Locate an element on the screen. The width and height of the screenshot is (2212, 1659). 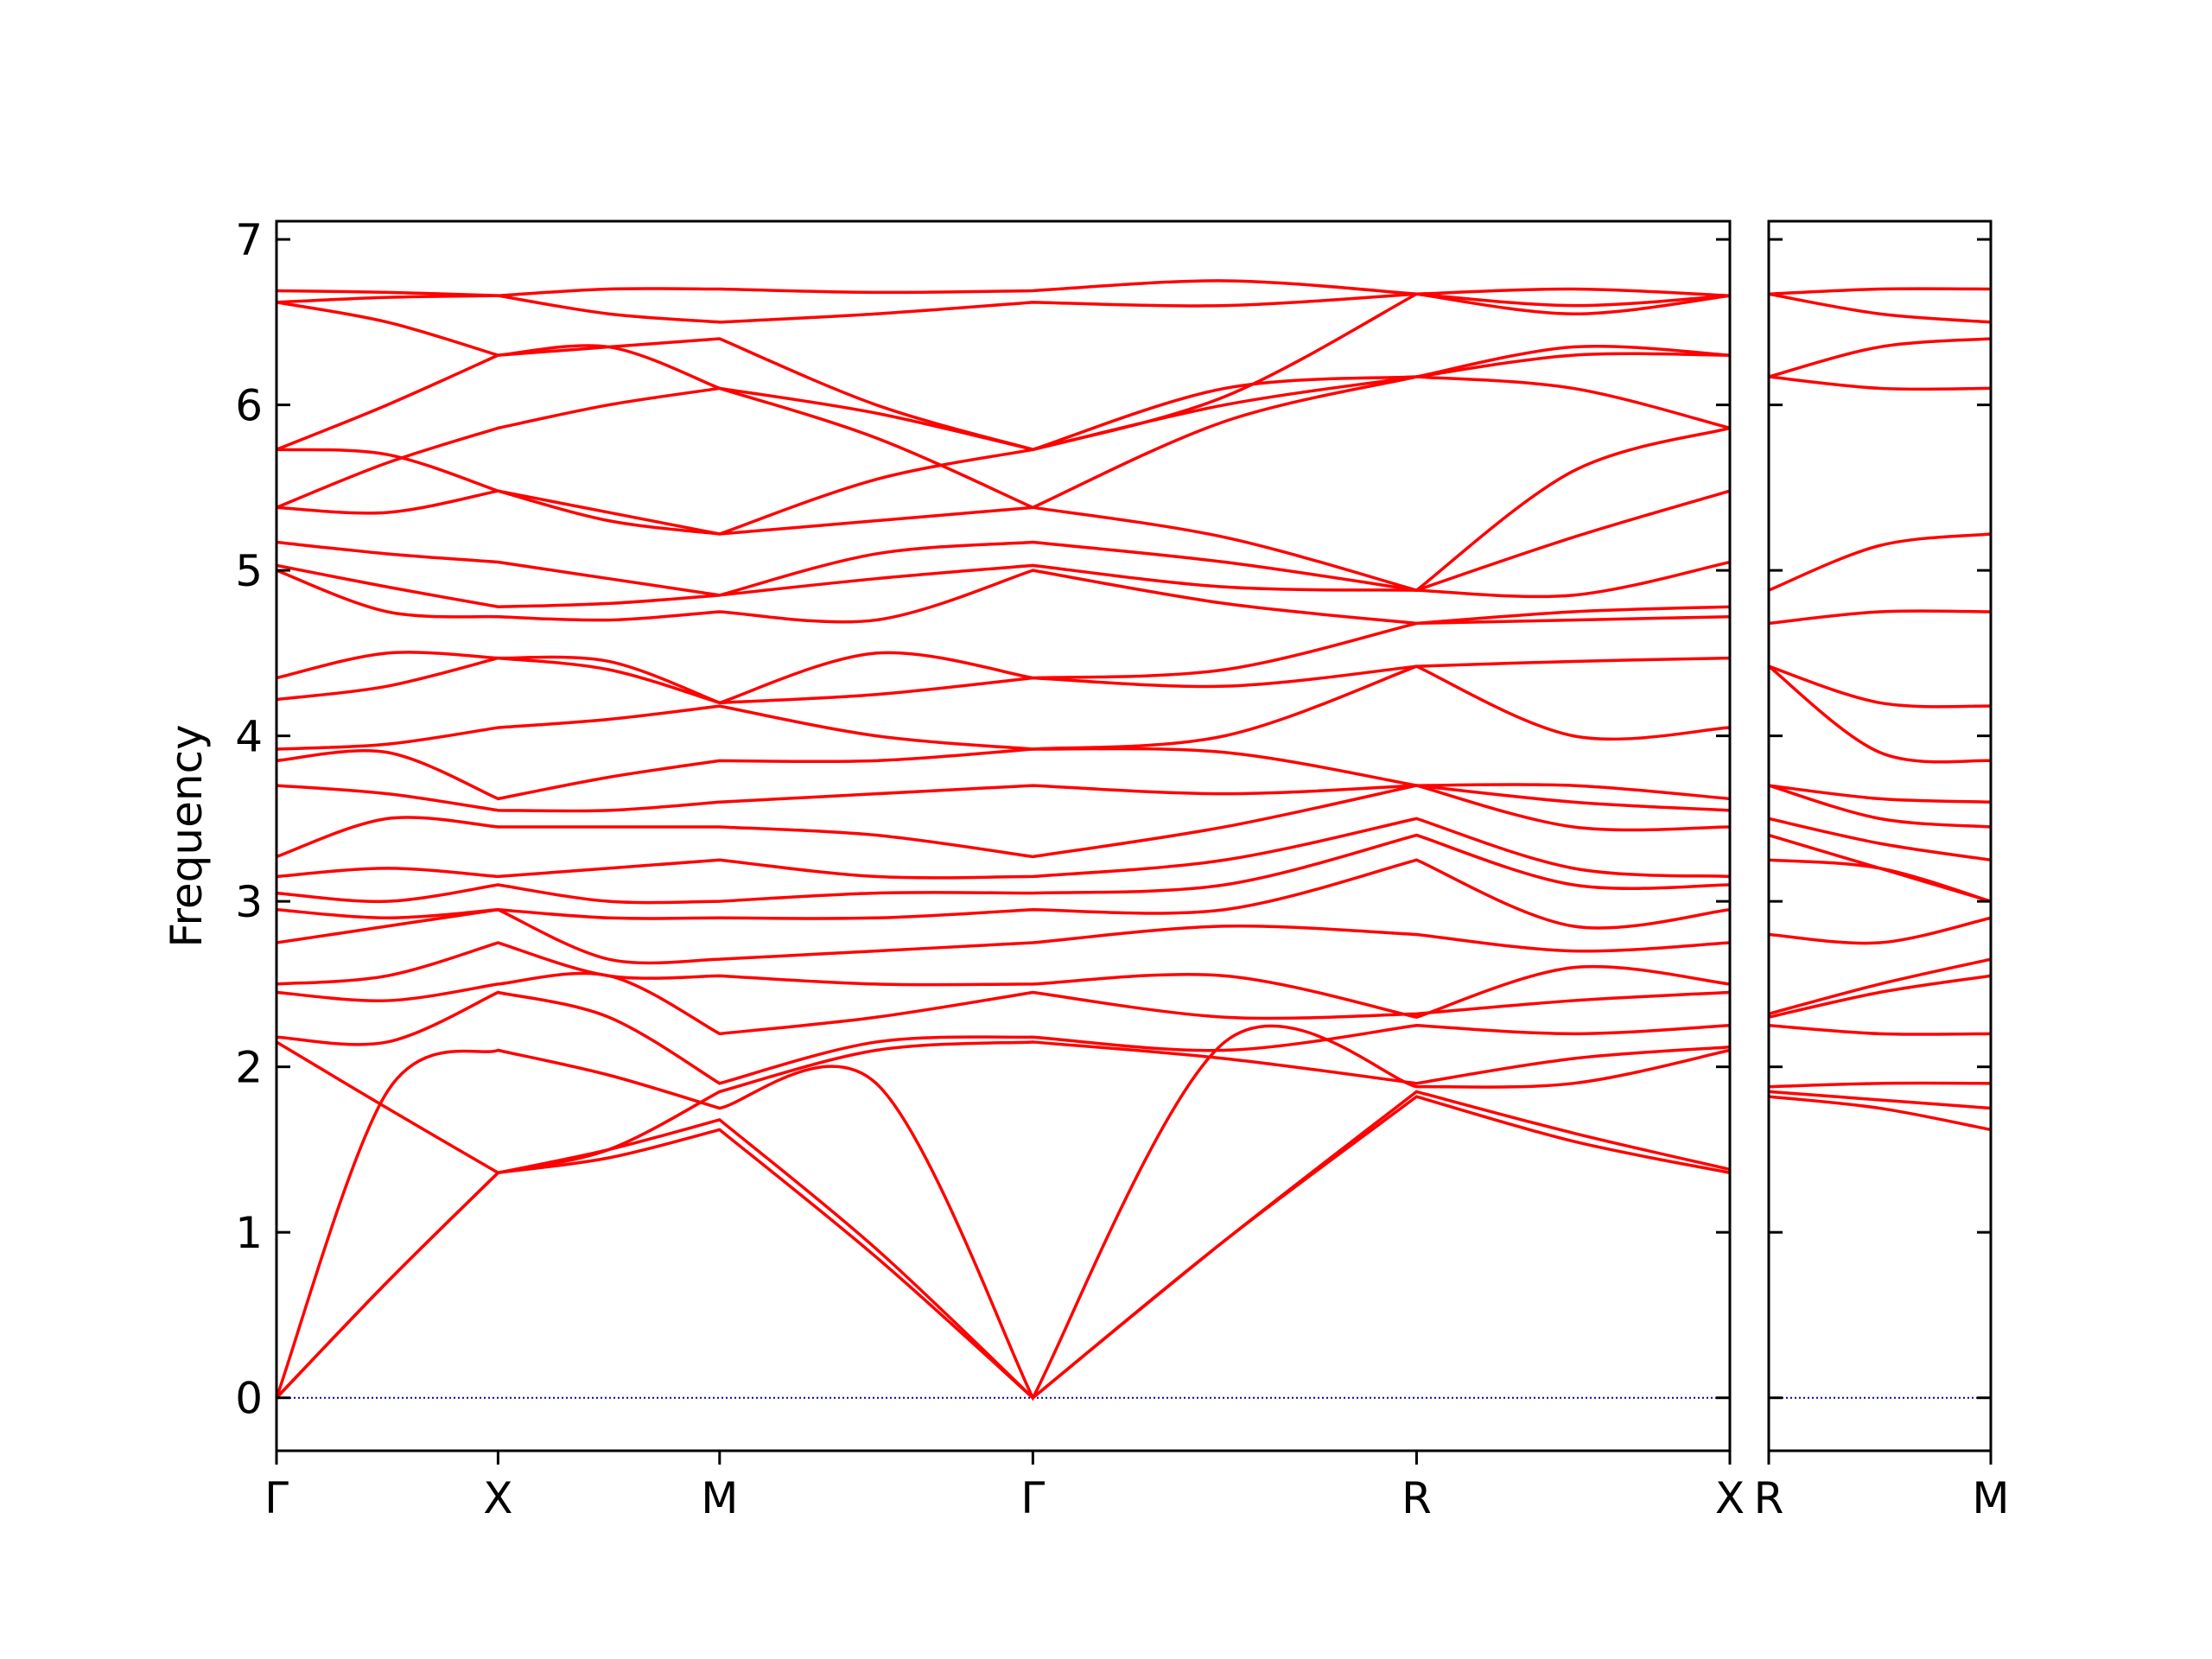
y-tick-label: 3 is located at coordinates (249, 902).